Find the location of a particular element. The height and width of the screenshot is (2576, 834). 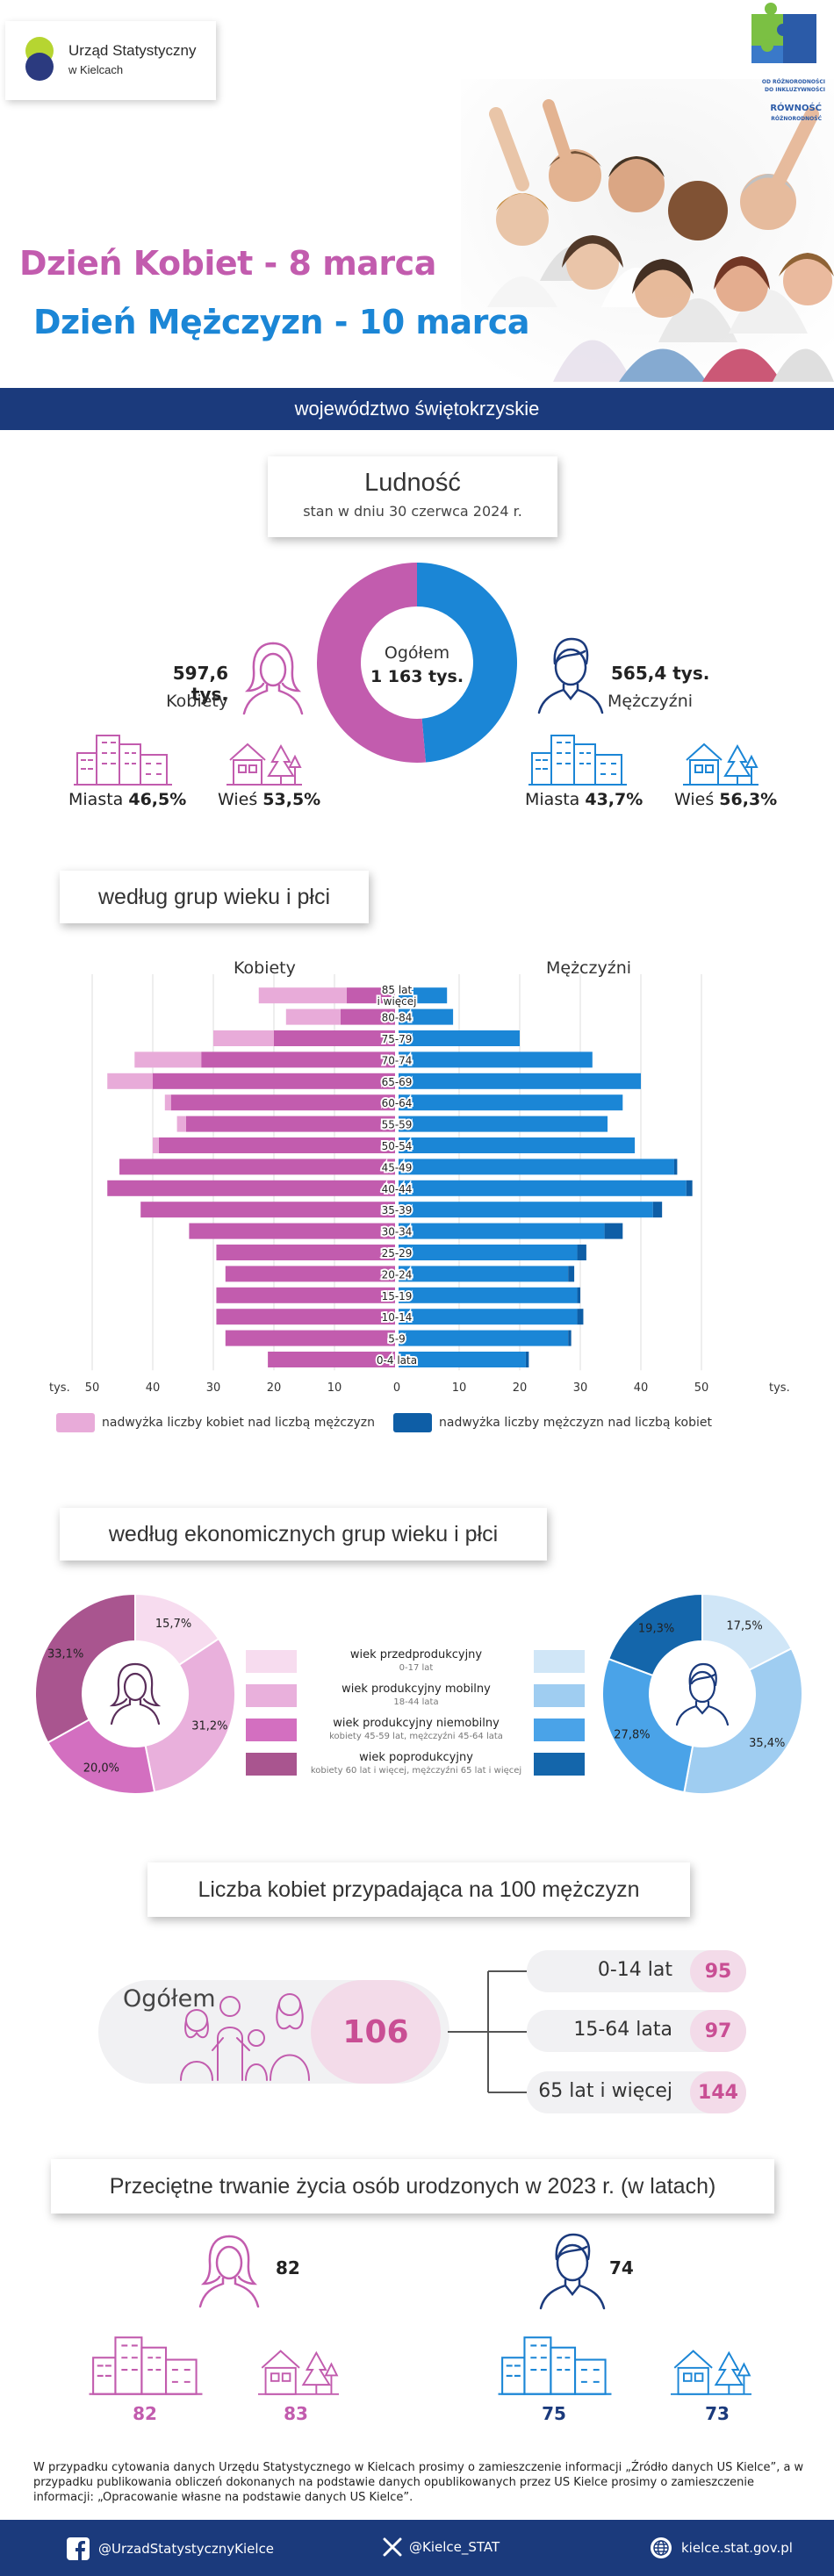

axis-tick-label: 50 is located at coordinates (702, 1388).